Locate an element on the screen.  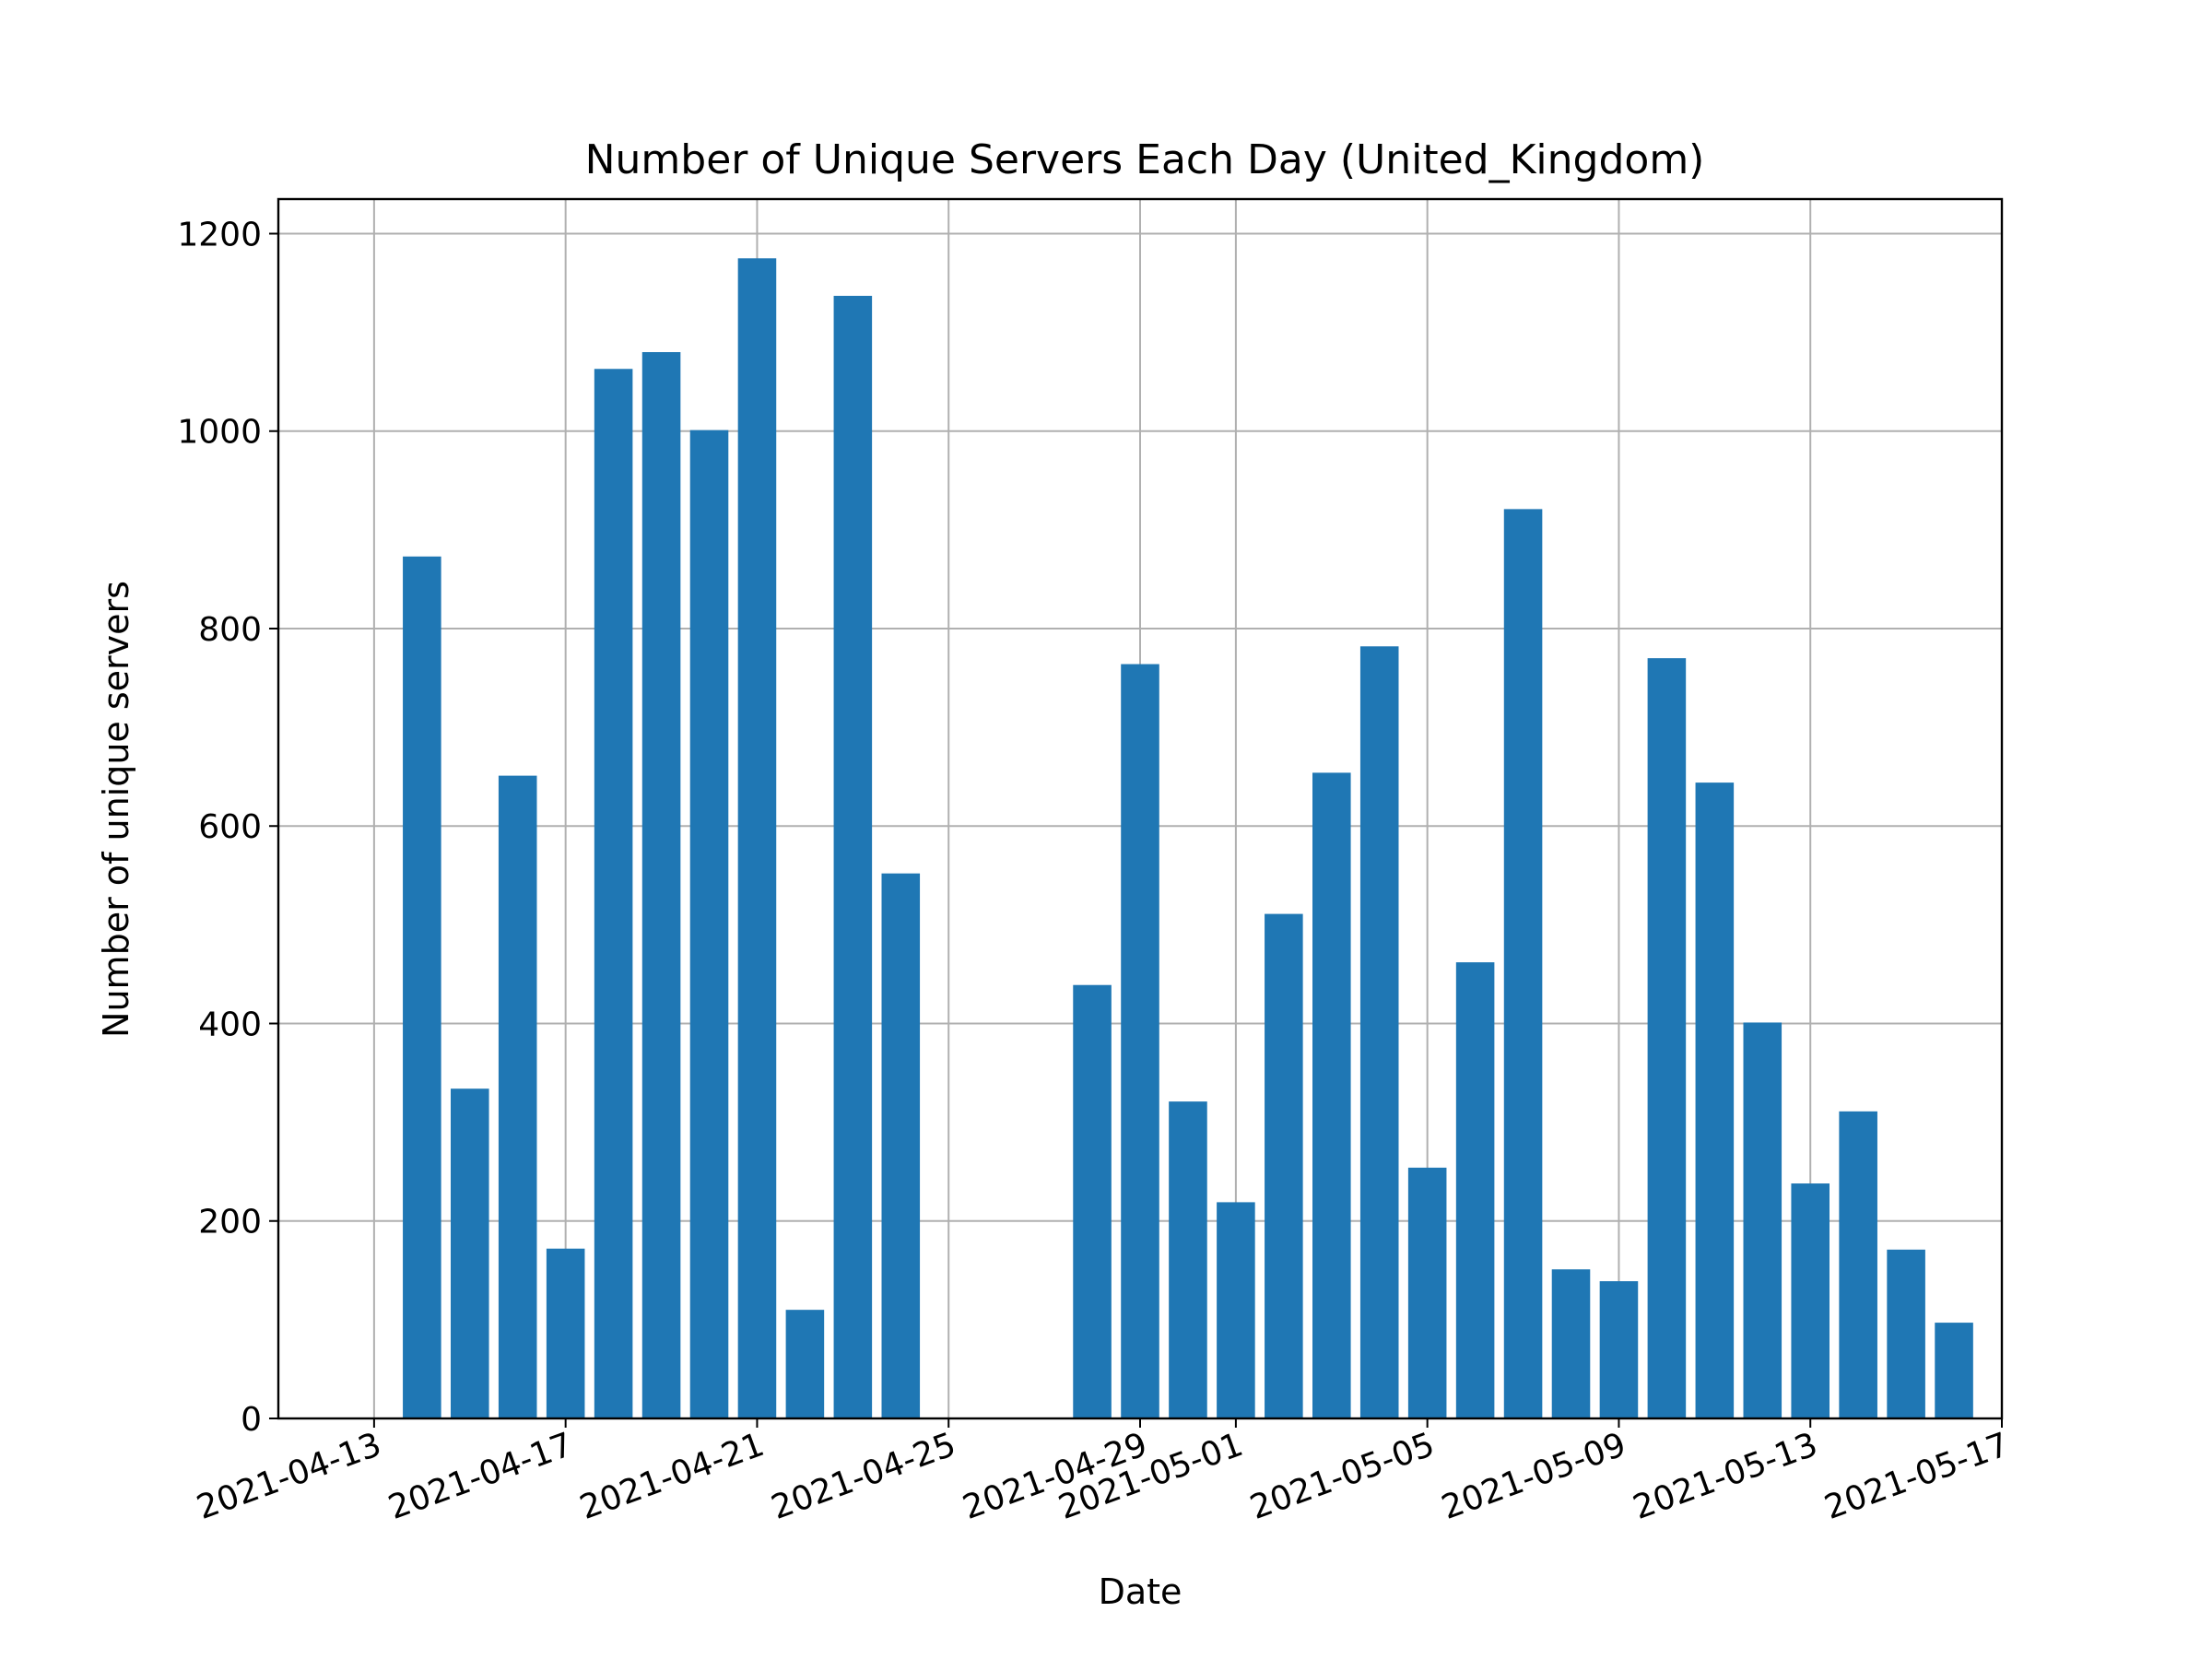
y-tick-label: 800 is located at coordinates (230, 630).